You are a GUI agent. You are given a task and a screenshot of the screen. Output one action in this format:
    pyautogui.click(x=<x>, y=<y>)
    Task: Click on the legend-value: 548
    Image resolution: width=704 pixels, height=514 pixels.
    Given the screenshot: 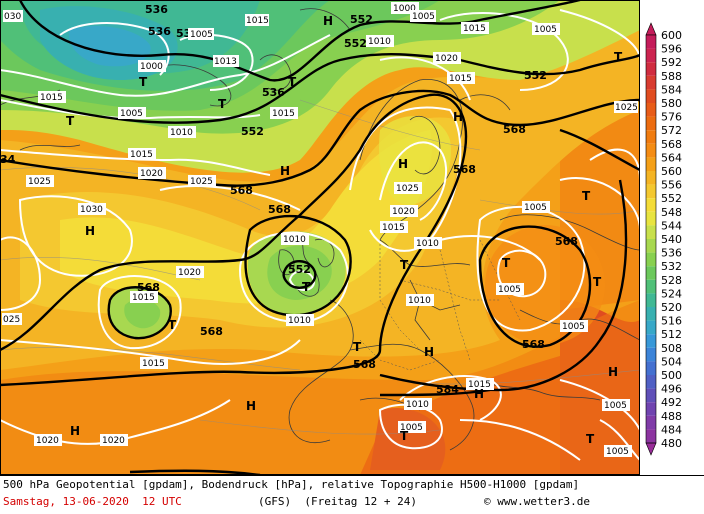 What is the action you would take?
    pyautogui.click(x=671, y=212)
    